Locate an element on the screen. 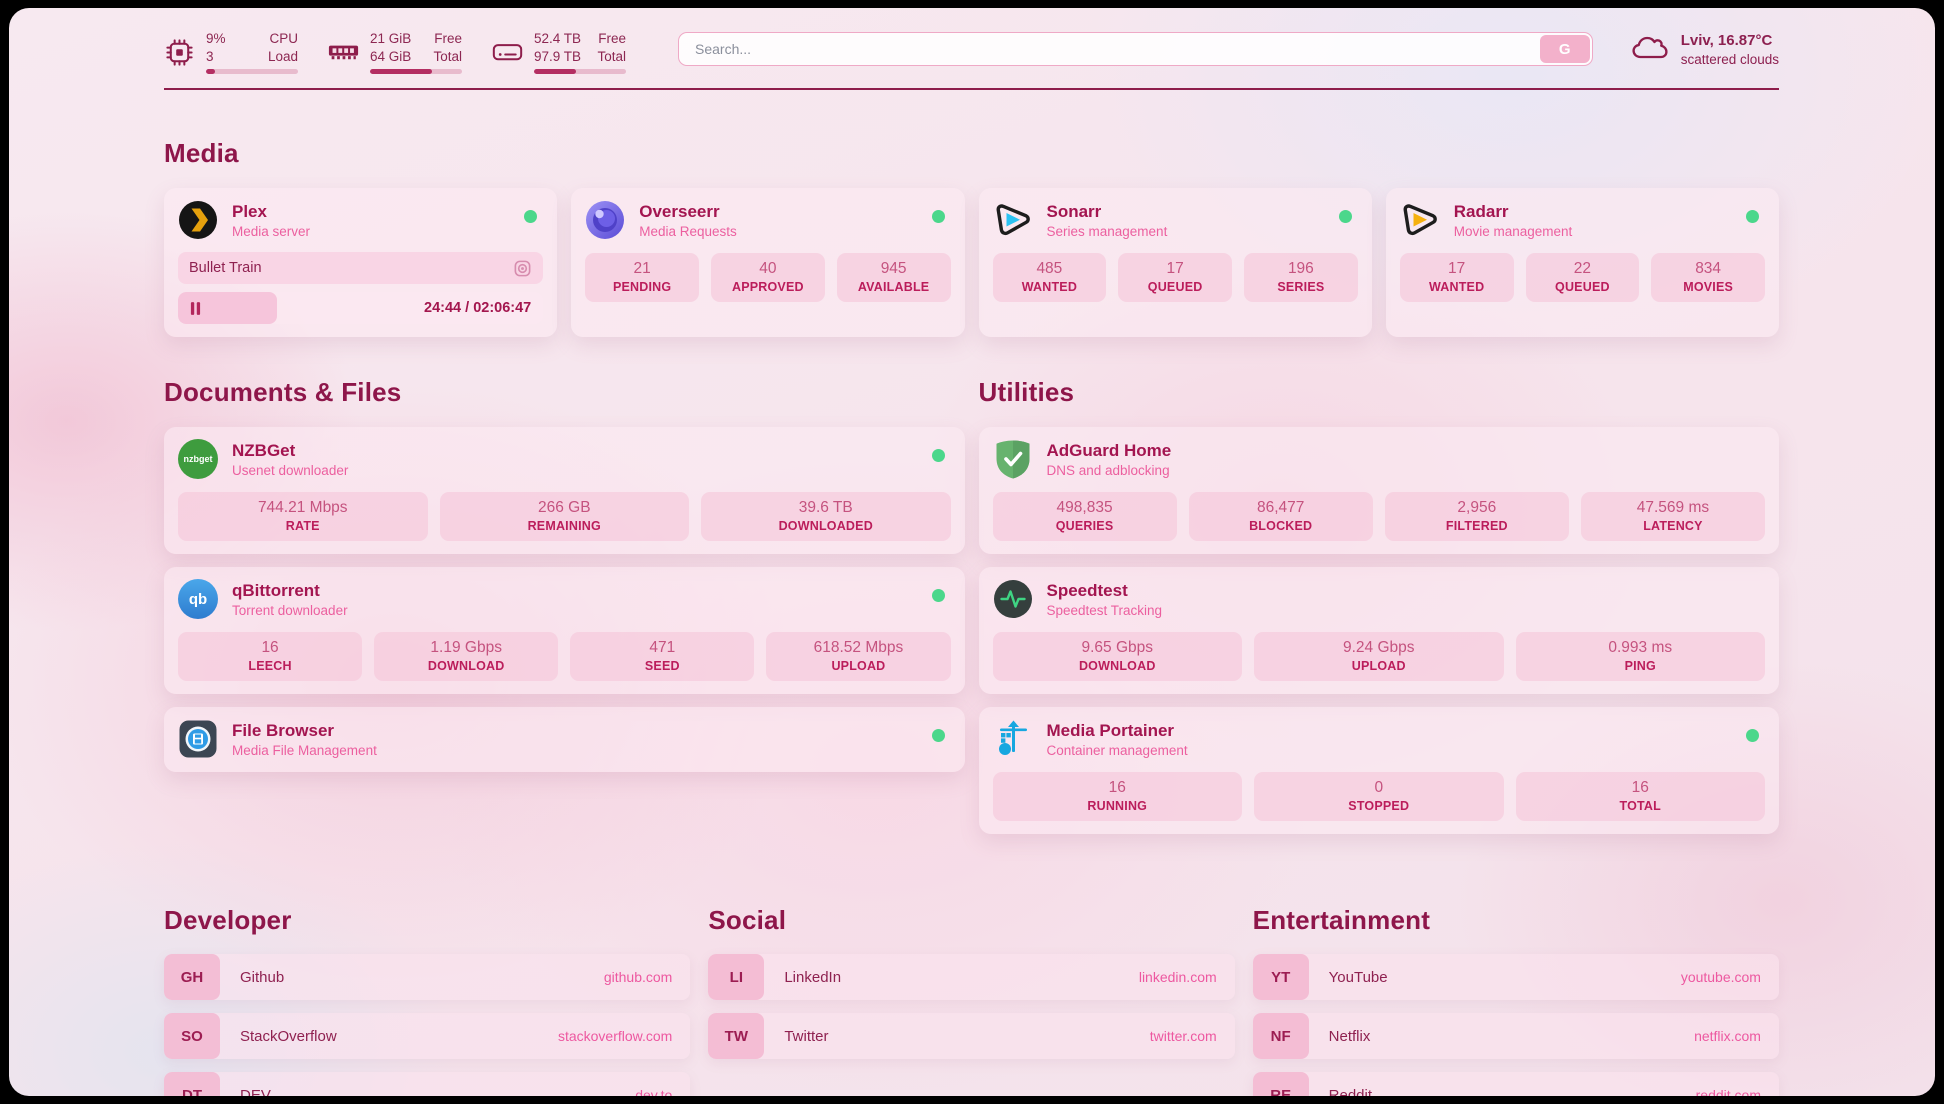 Image resolution: width=1944 pixels, height=1104 pixels. app-name: qBittorrent is located at coordinates (276, 590).